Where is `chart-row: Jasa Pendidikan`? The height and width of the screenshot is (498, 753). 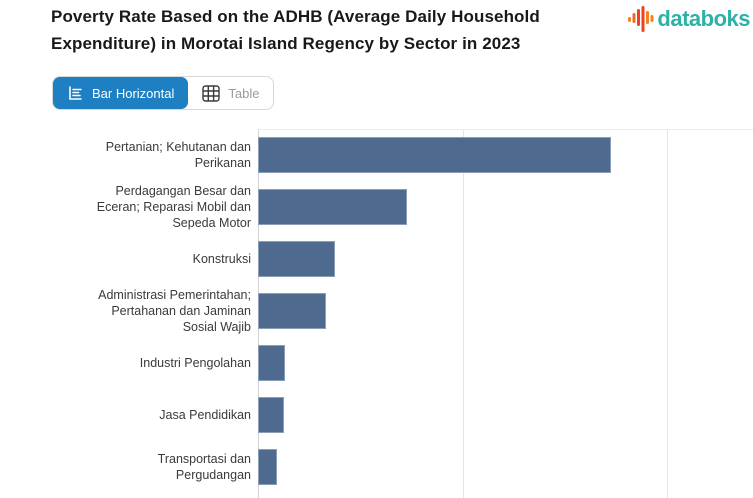
chart-row: Jasa Pendidikan is located at coordinates (376, 415).